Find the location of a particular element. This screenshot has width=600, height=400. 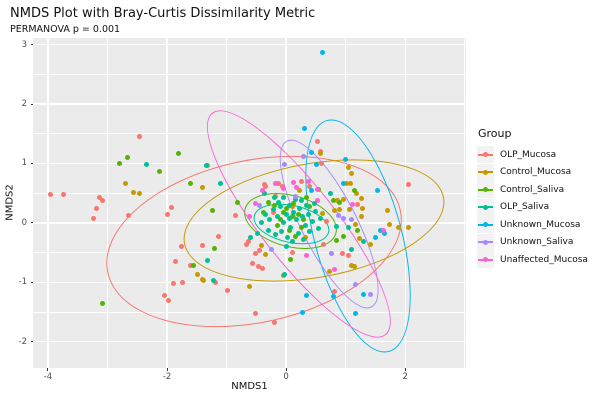

legend-item-OLP_Saliva: OLP_Saliva is located at coordinates (532, 207).